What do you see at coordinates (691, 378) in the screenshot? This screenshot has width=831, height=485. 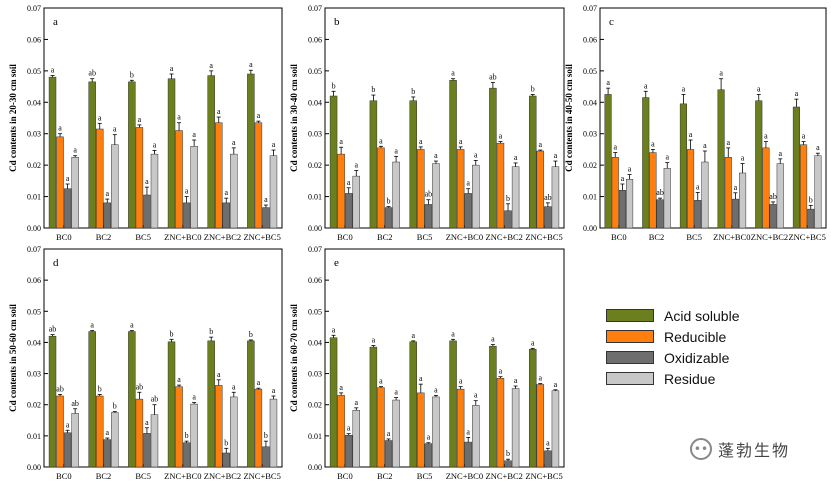 I see `legend-item-residue: Residue` at bounding box center [691, 378].